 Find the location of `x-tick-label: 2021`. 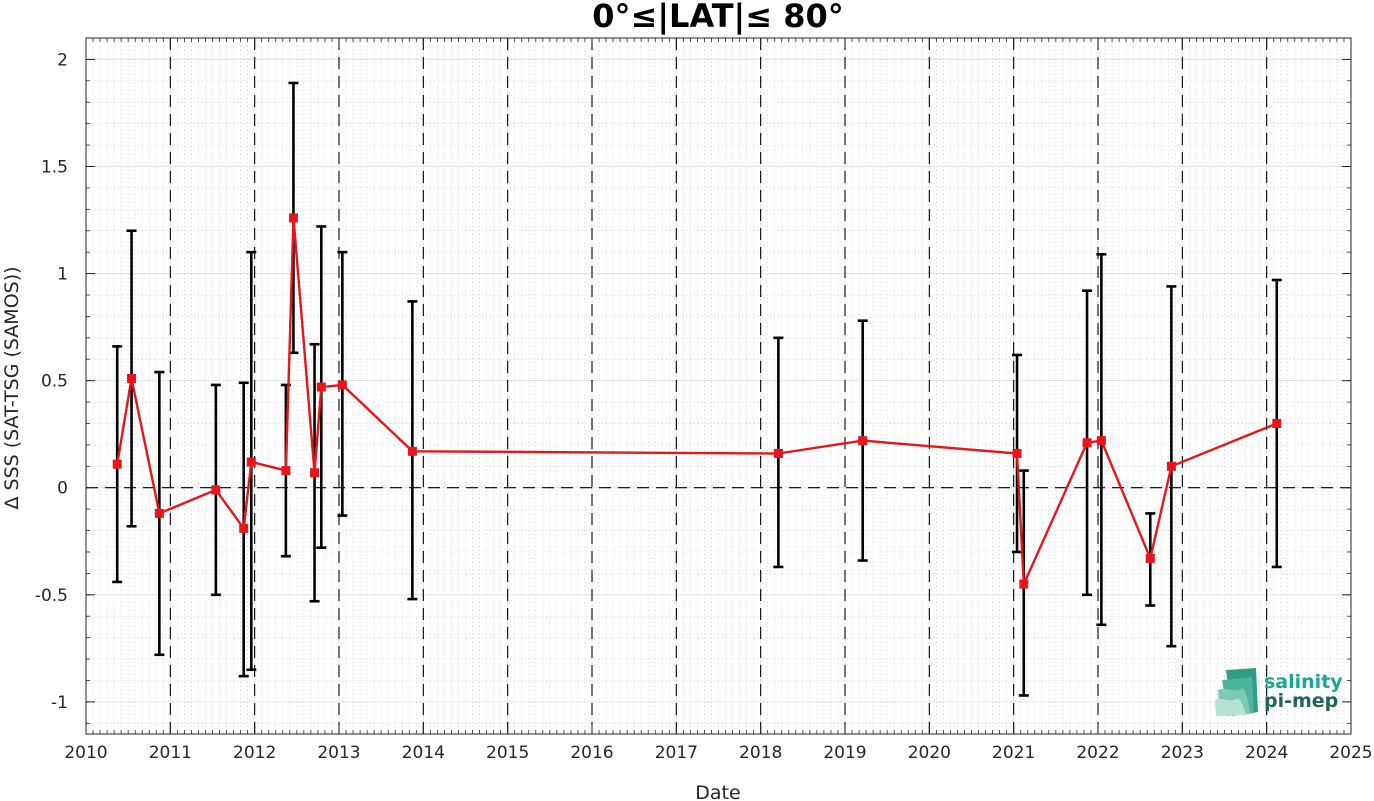

x-tick-label: 2021 is located at coordinates (1013, 753).